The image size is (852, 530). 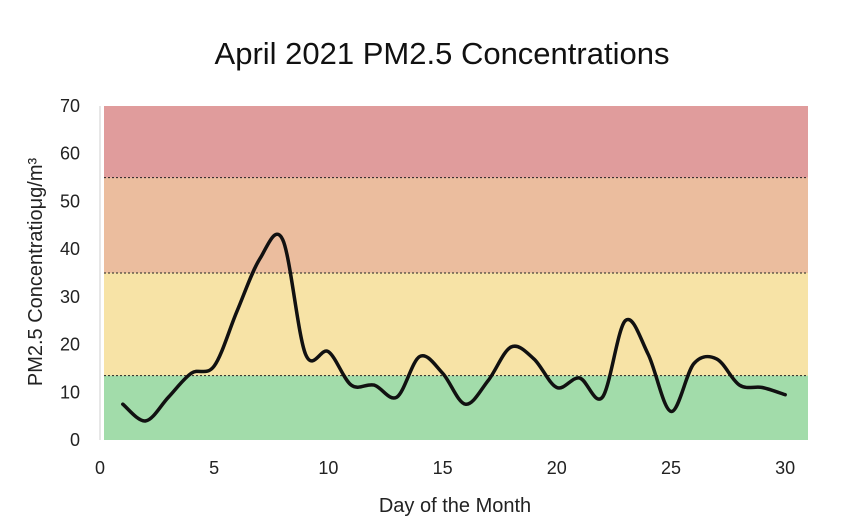 What do you see at coordinates (328, 468) in the screenshot?
I see `x-tick-label: 10` at bounding box center [328, 468].